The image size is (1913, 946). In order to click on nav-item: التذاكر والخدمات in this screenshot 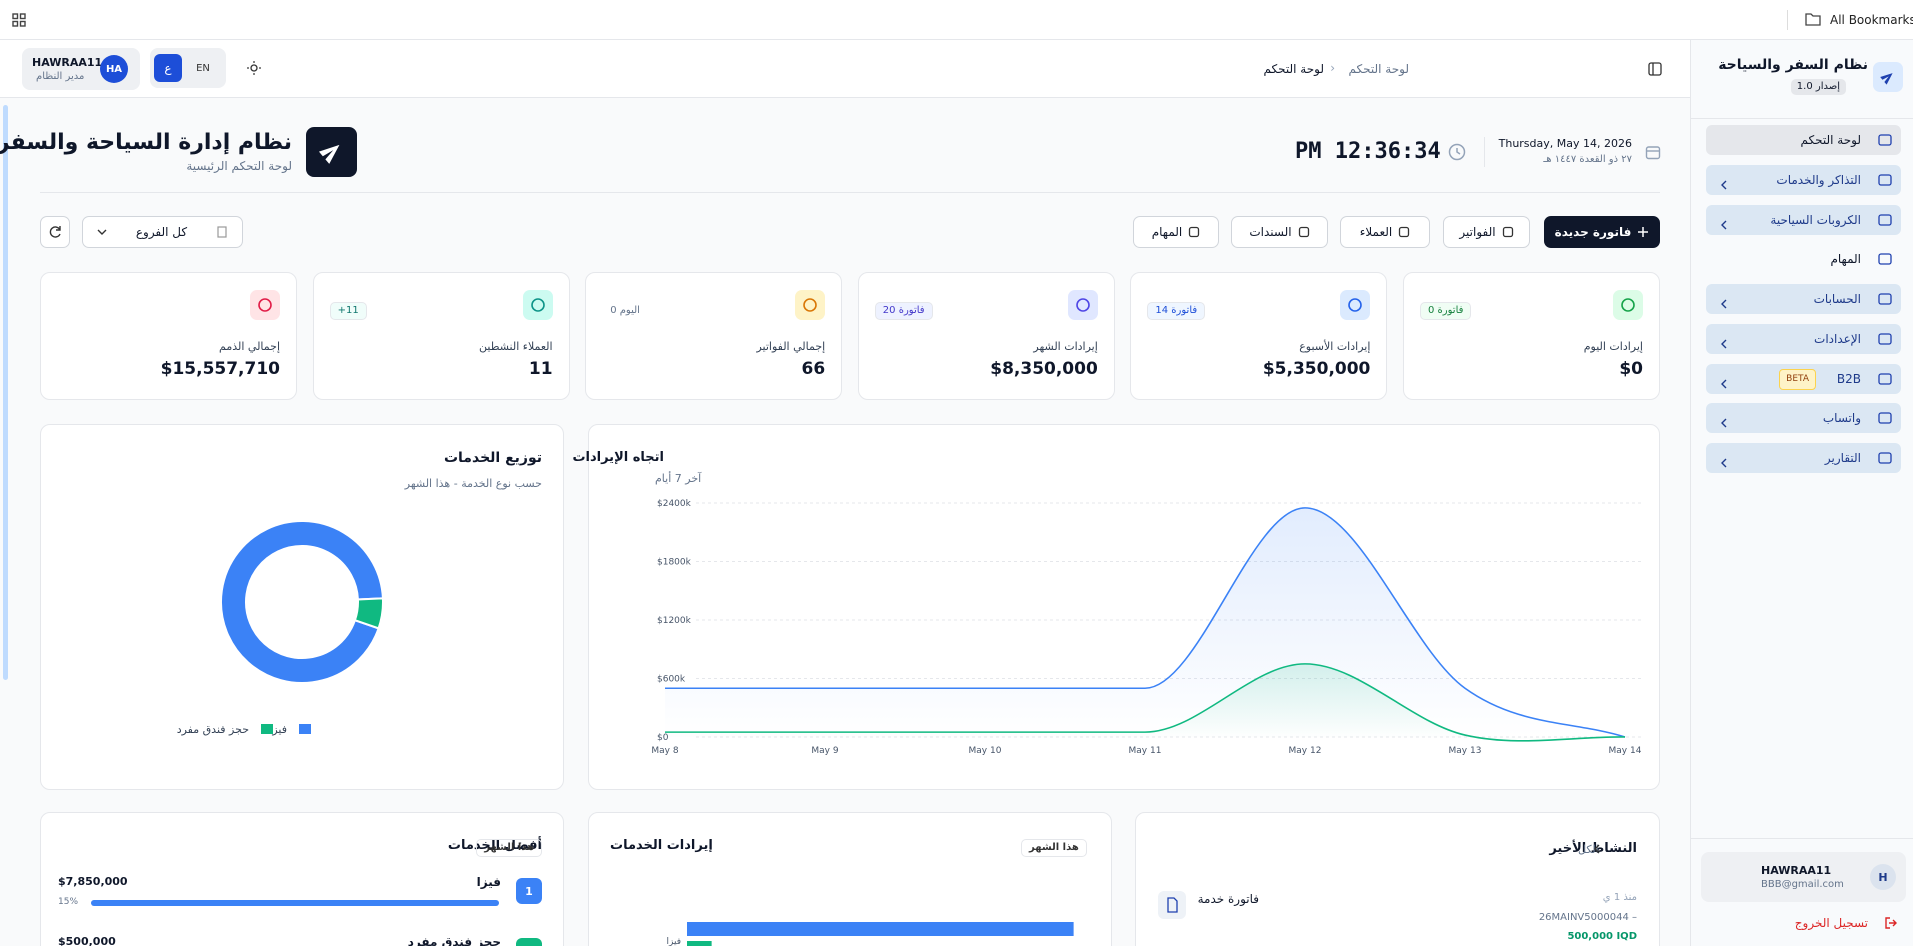, I will do `click(1803, 179)`.